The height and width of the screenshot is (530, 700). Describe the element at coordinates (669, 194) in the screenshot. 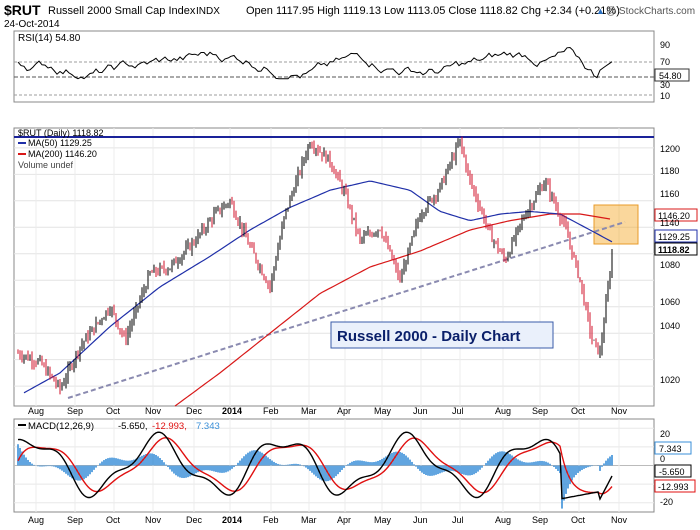

I see `price-tick-1160: 1160` at that location.